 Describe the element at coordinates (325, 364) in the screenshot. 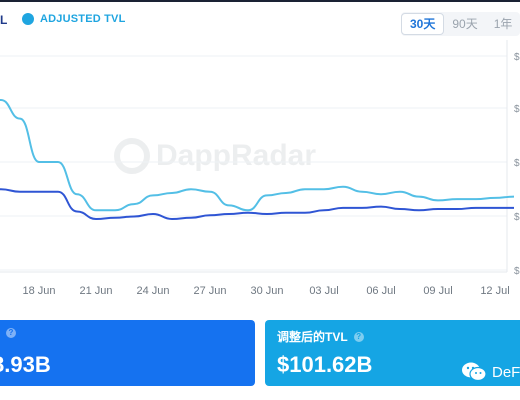

I see `adjusted-tvl-card-value: $101.62B` at that location.